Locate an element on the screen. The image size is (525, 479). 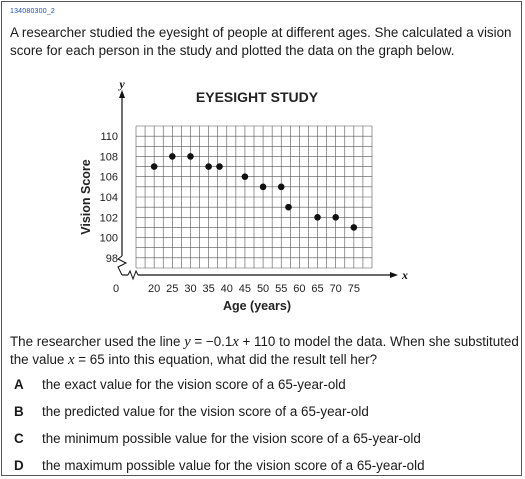
x-tick-label: 60 is located at coordinates (299, 289).